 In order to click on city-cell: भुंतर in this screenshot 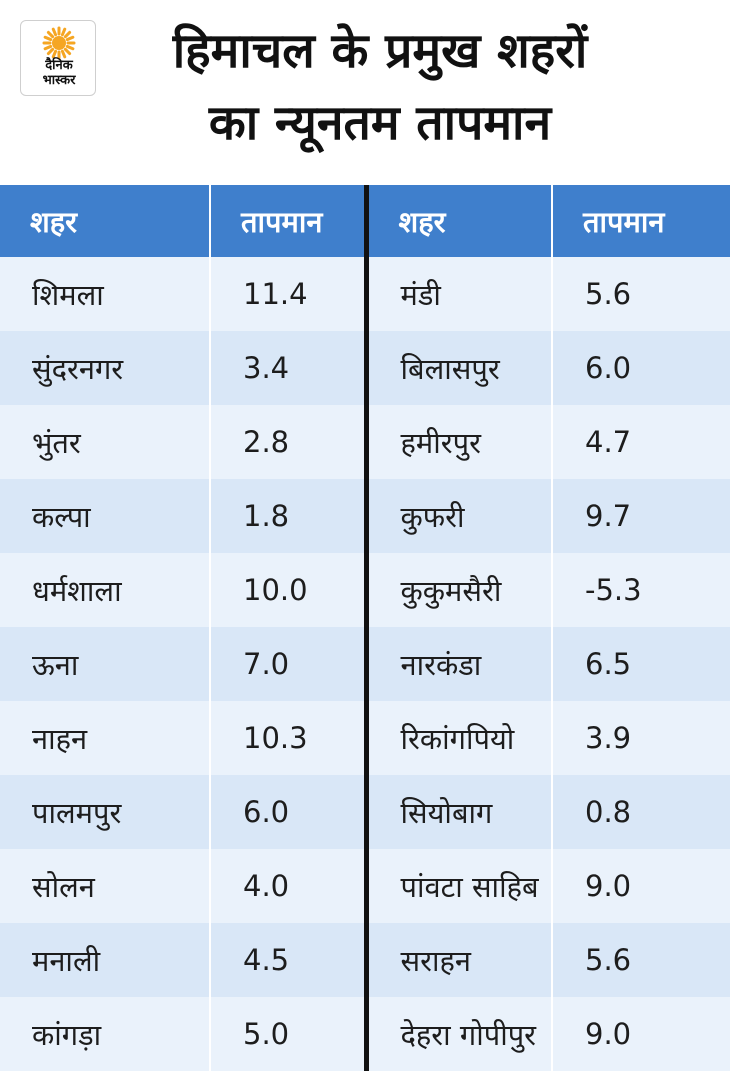, I will do `click(105, 442)`.